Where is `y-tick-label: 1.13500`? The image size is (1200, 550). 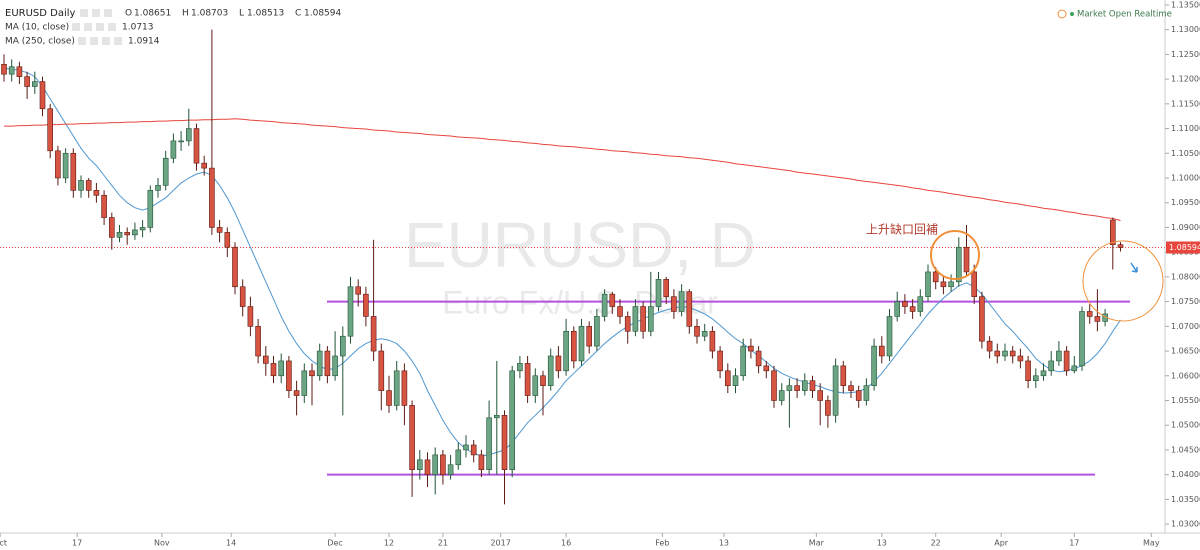
y-tick-label: 1.13500 is located at coordinates (1185, 4).